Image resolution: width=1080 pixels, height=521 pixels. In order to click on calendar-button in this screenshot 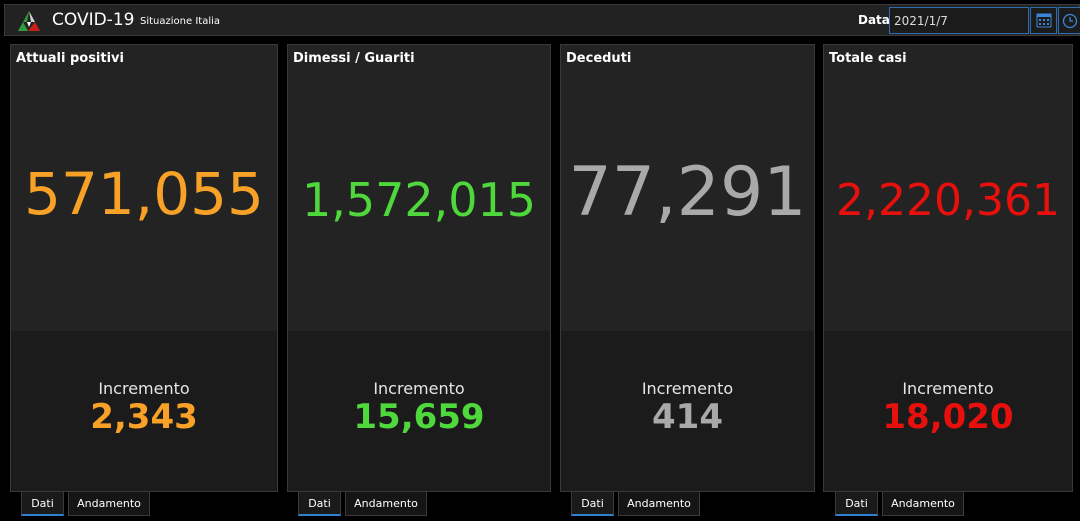, I will do `click(1043, 20)`.